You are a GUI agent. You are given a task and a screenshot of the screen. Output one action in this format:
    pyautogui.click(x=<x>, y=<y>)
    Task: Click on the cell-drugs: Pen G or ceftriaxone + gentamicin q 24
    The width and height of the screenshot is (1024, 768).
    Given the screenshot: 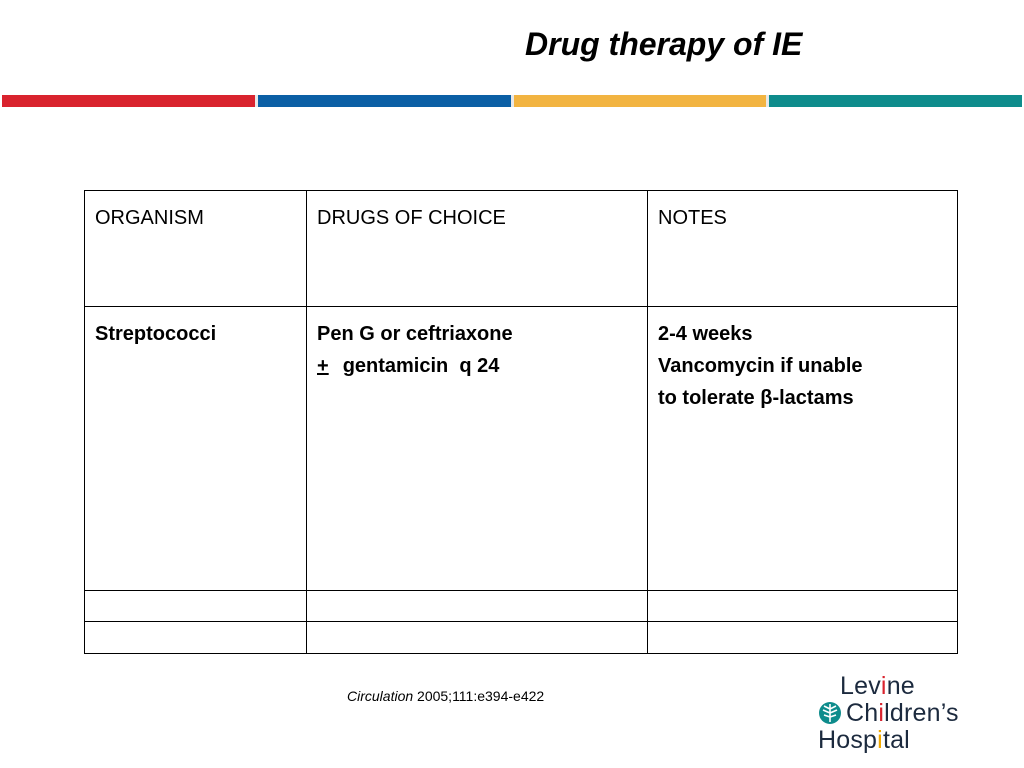 What is the action you would take?
    pyautogui.click(x=477, y=448)
    